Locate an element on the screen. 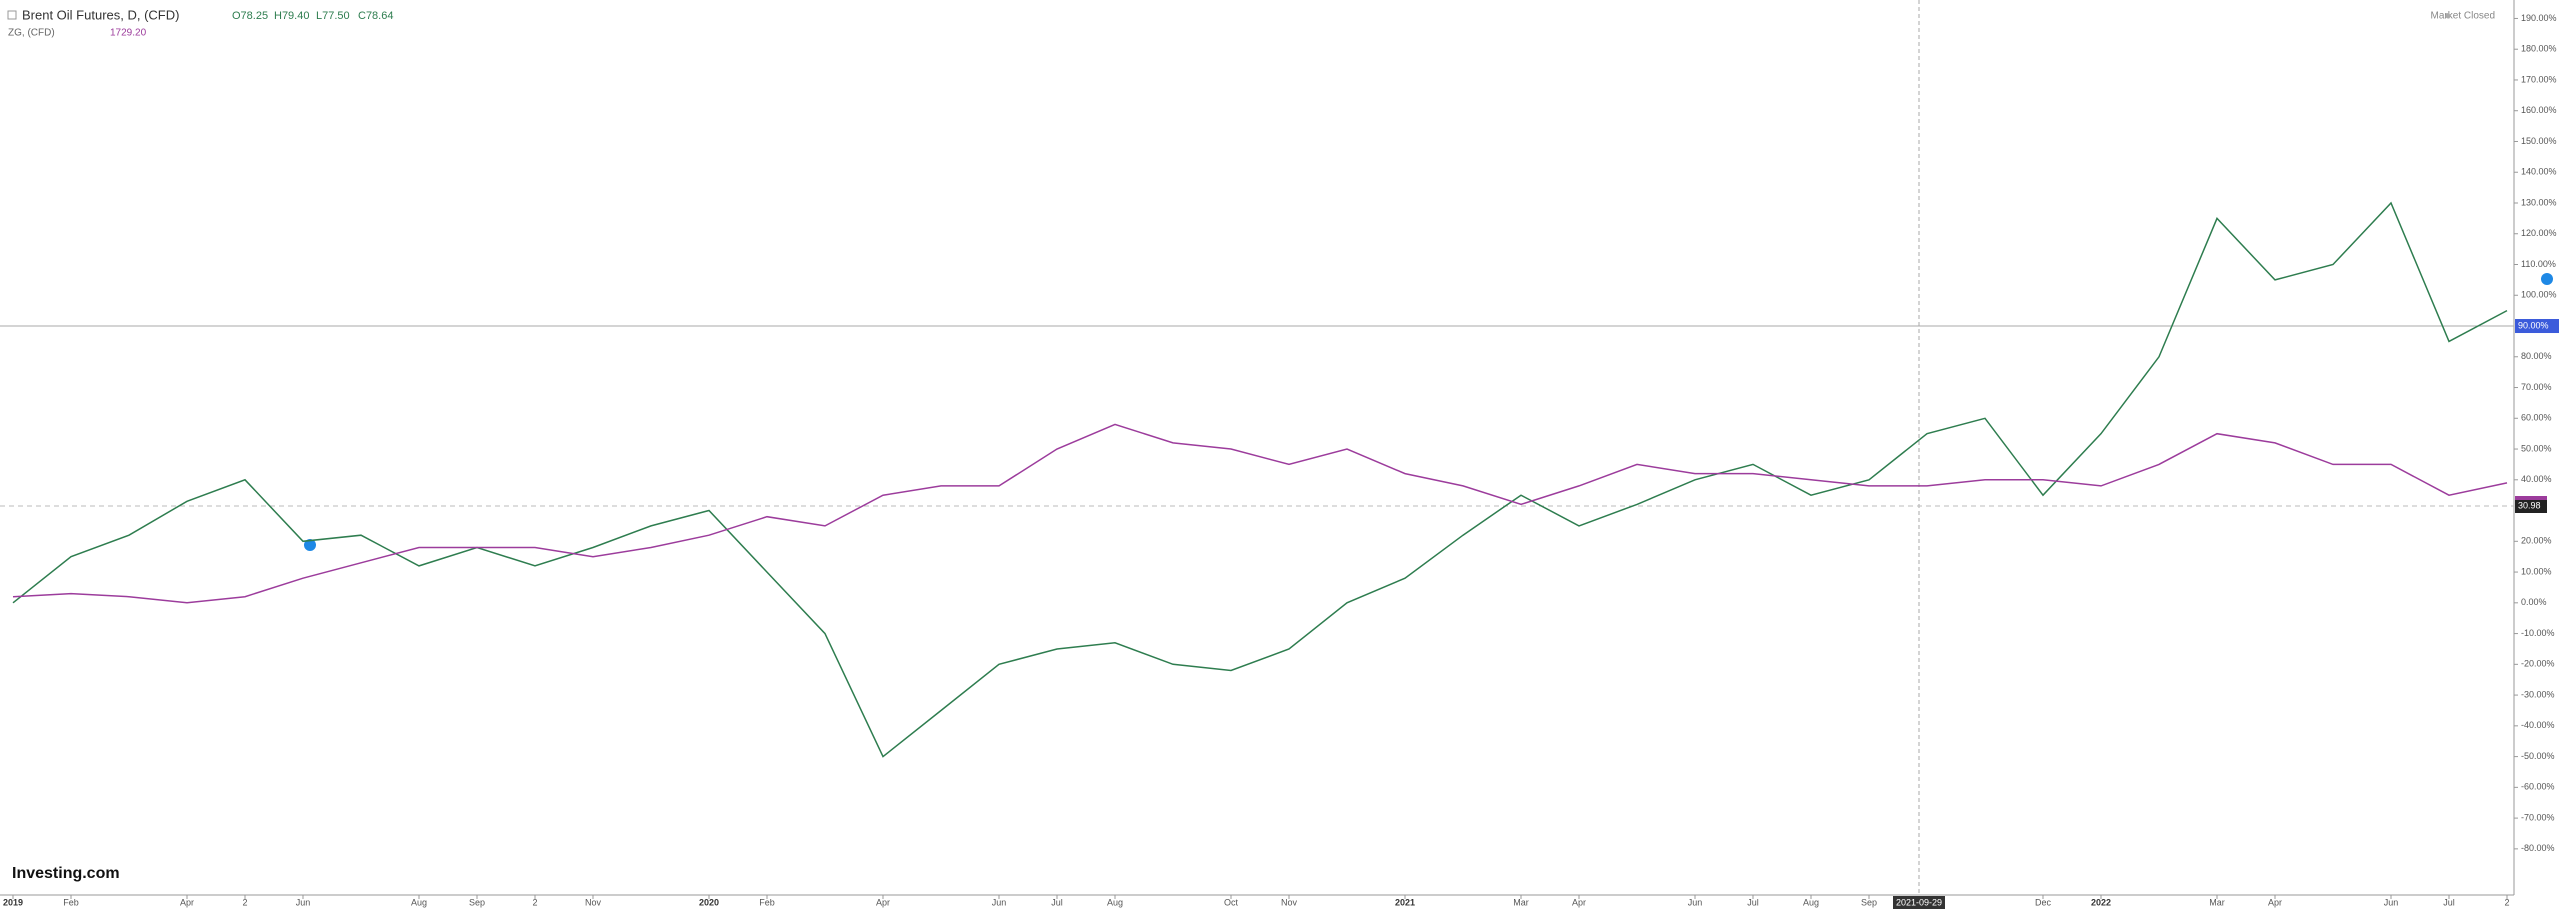 The height and width of the screenshot is (915, 2560). y-tick-label: 190.00% is located at coordinates (2539, 18).